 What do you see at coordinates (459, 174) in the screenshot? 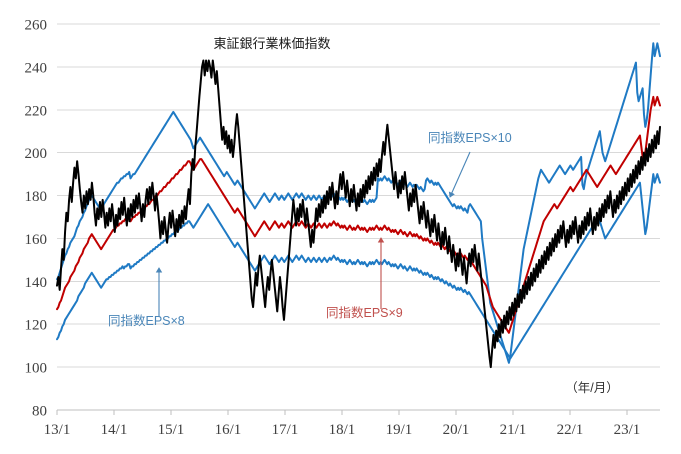
I see `annotation-arrow-label-eps10` at bounding box center [459, 174].